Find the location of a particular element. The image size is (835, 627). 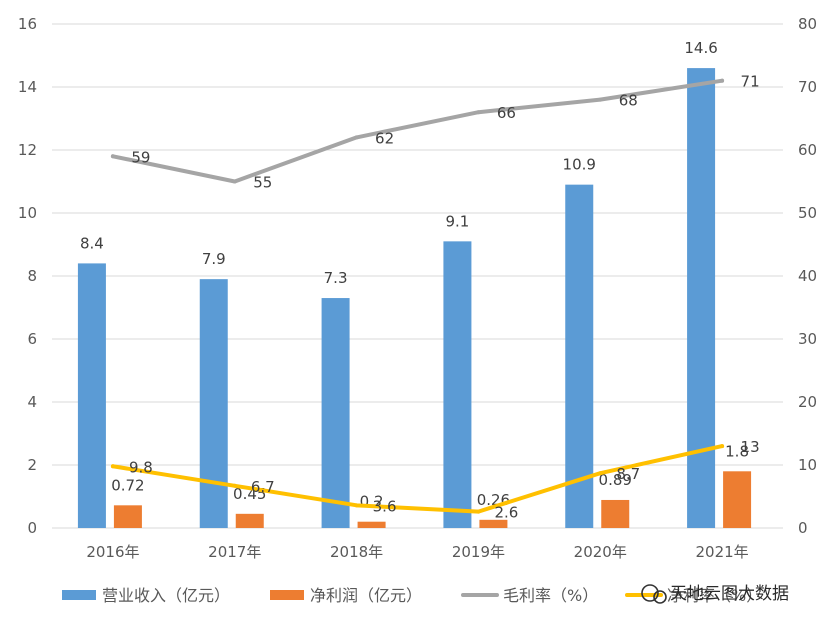

bar-data-label: 8.4 is located at coordinates (92, 243).